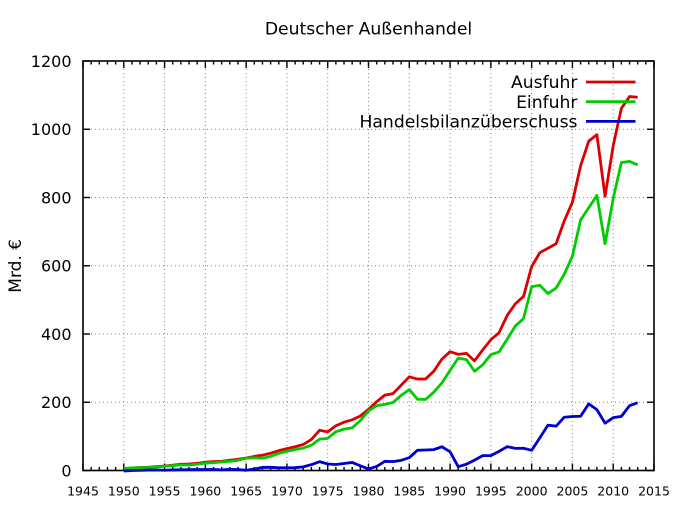  I want to click on series-line-handelsbilanzueberschuss, so click(381, 437).